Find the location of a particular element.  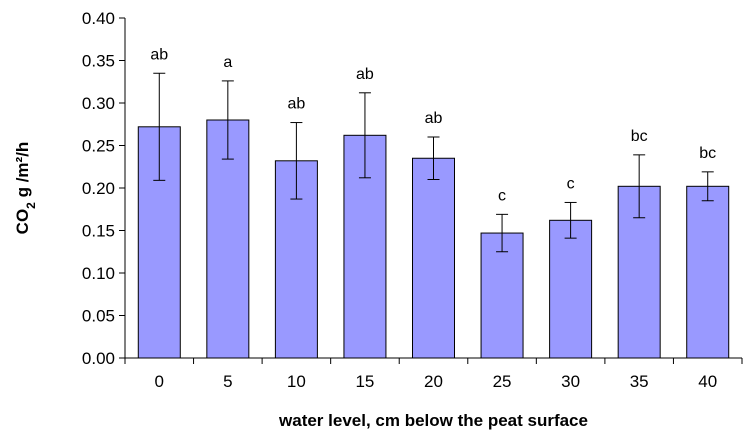

x-tick-label: 15 is located at coordinates (364, 381).